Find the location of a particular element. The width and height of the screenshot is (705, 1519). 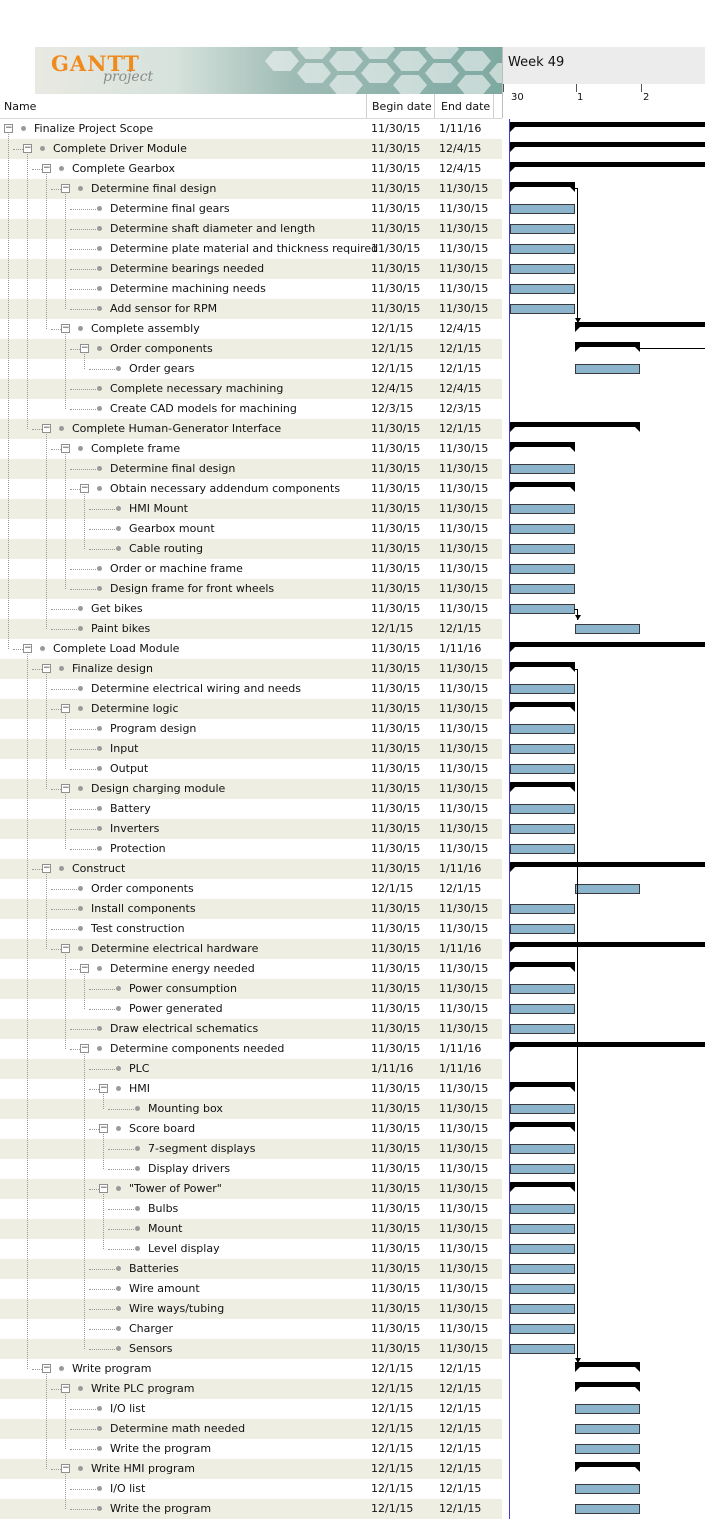

task-row: − Complete assembly 12/1/15 12/4/15 is located at coordinates (352, 329).